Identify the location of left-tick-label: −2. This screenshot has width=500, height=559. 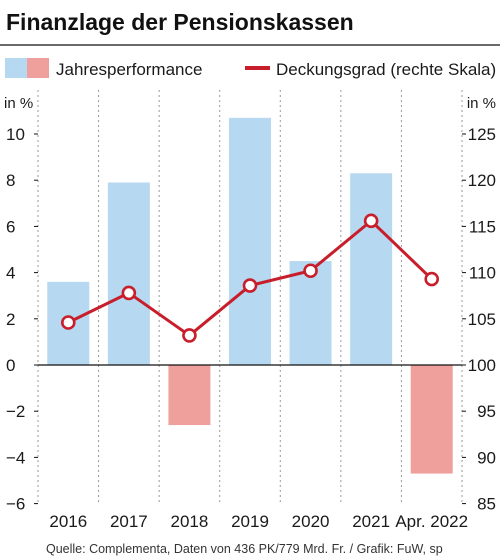
(15, 411).